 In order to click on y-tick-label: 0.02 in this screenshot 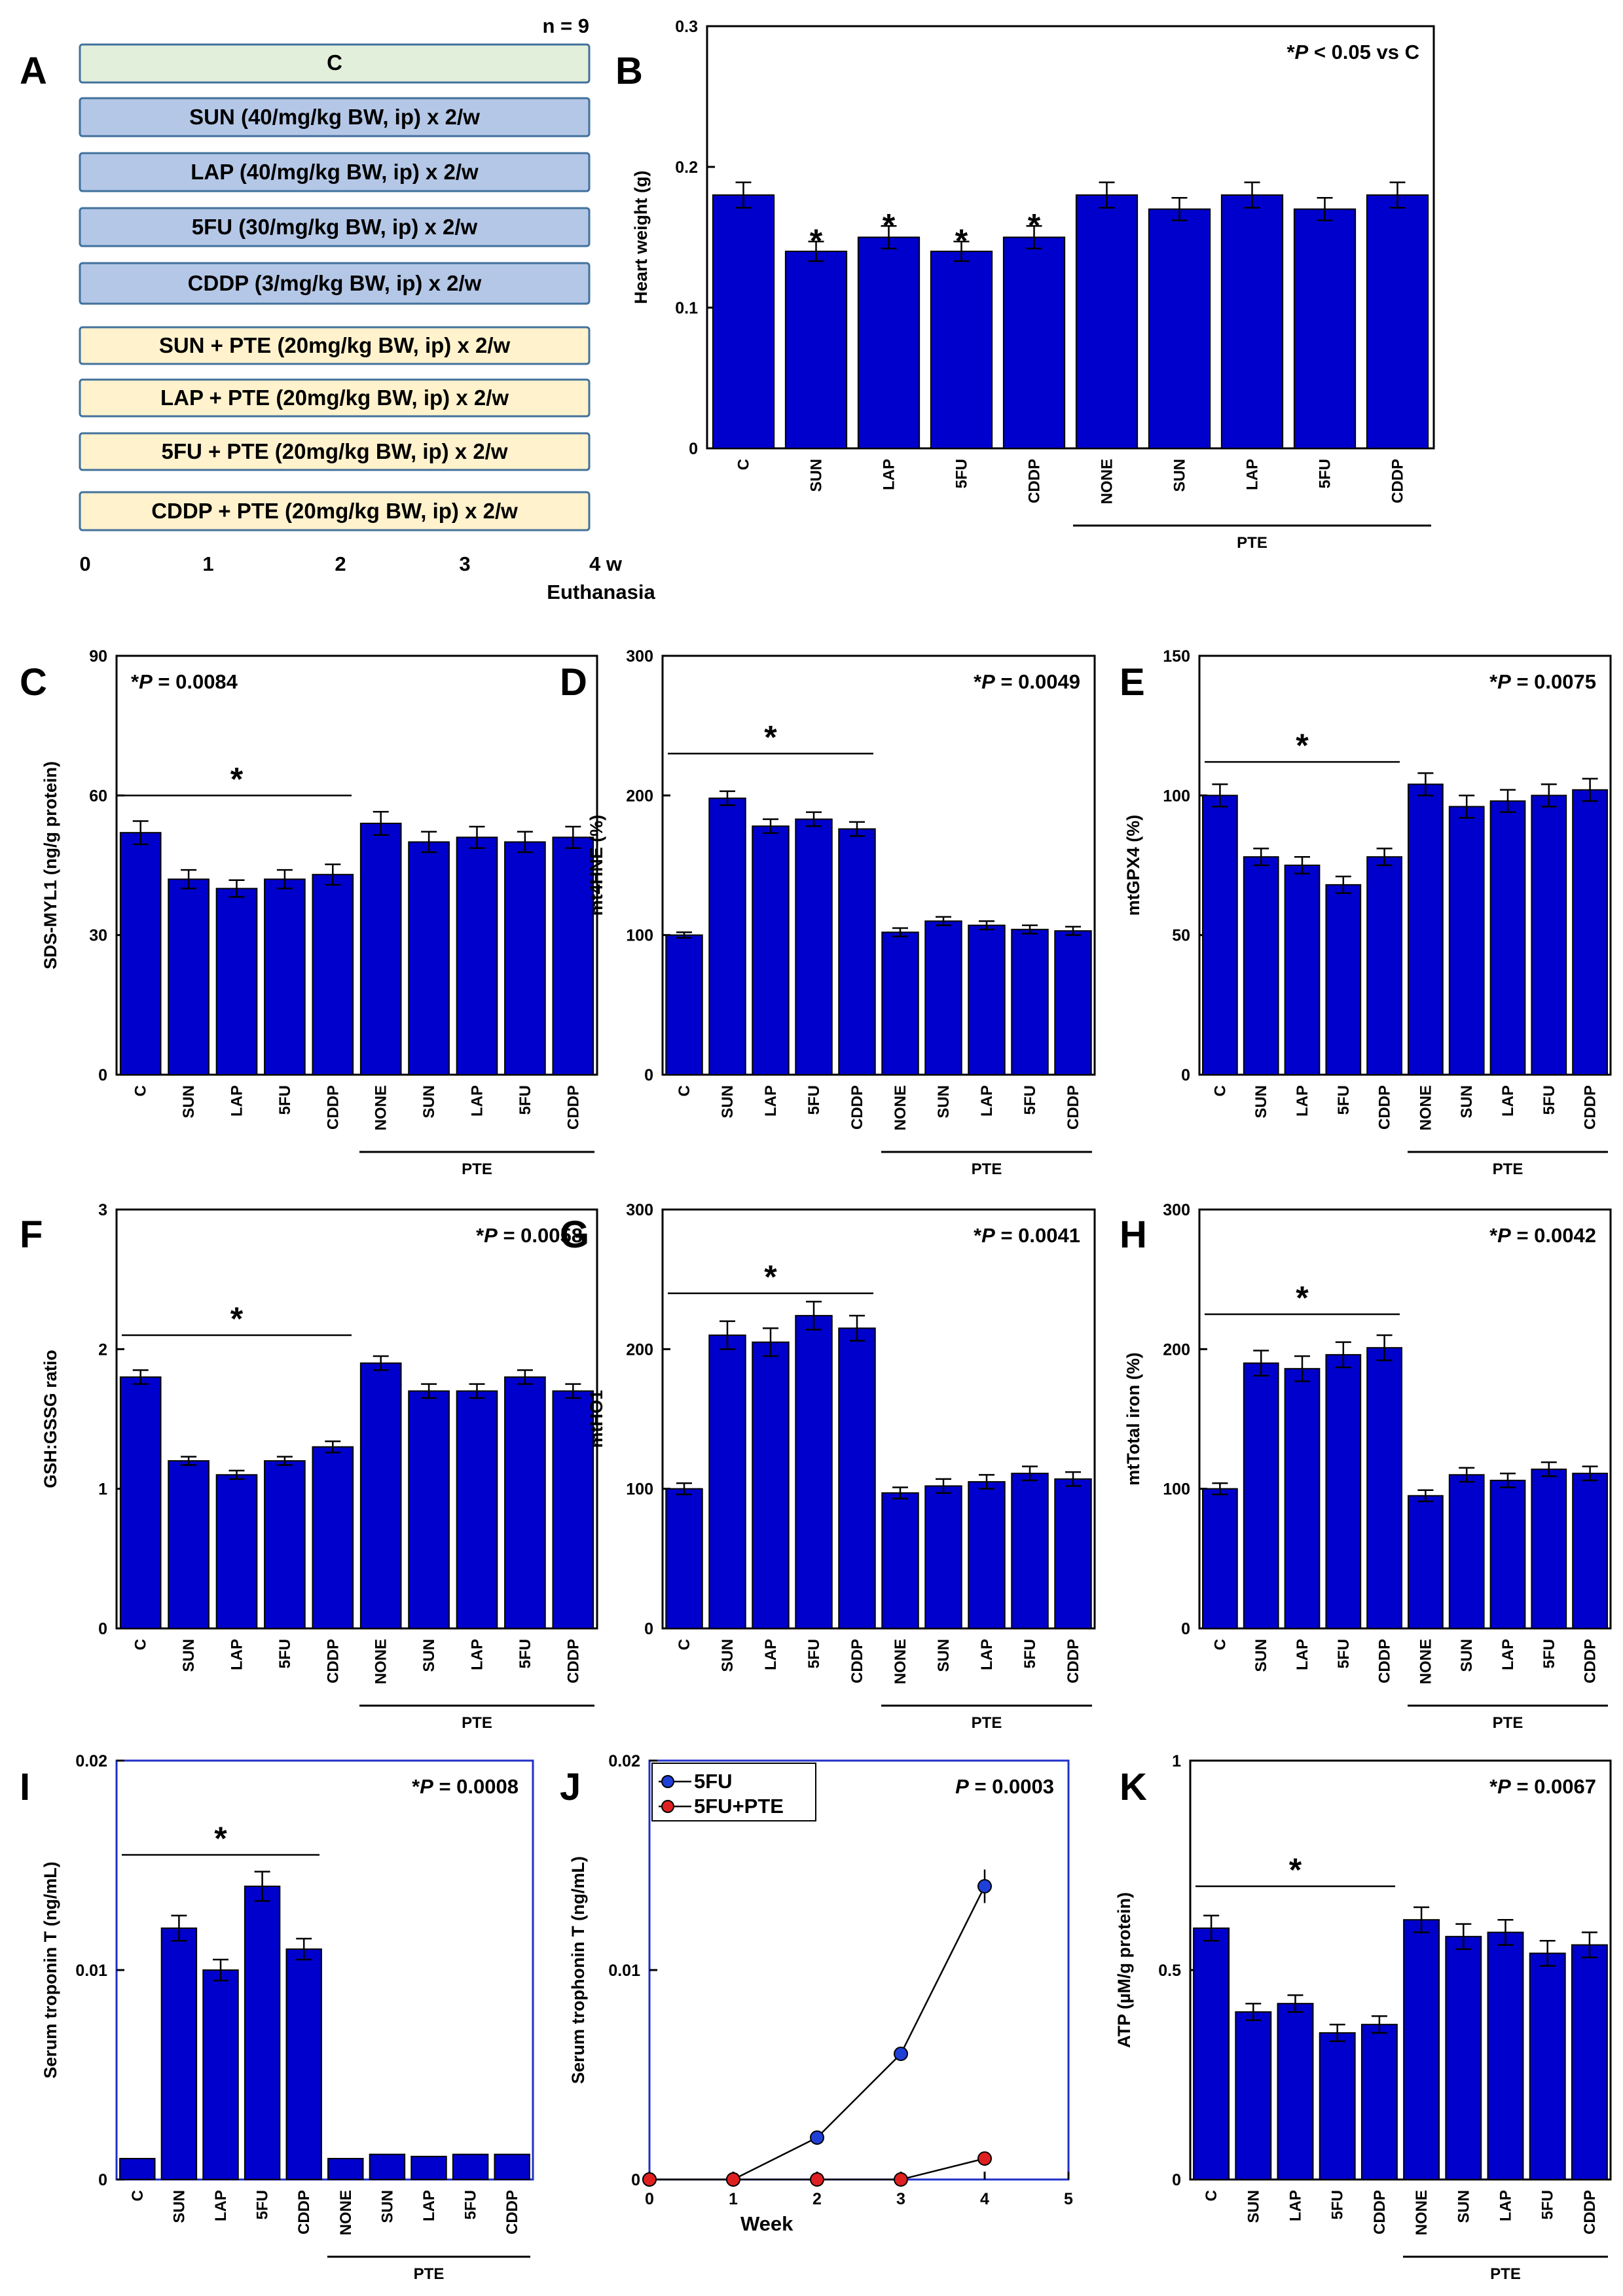, I will do `click(91, 1761)`.